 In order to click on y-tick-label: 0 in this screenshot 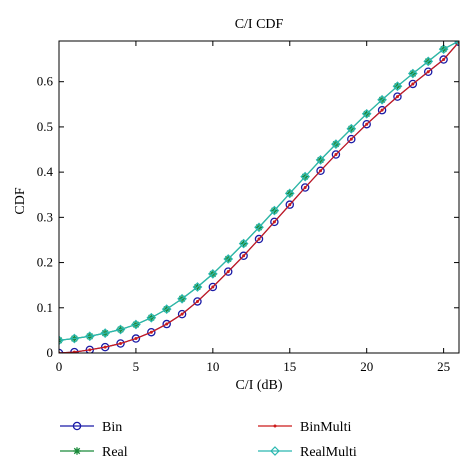, I will do `click(50, 352)`.